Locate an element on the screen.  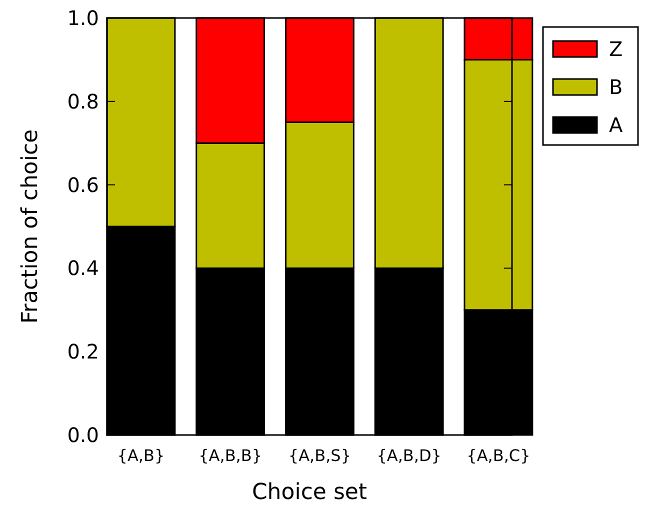
y-tick-label: 0.6 is located at coordinates (83, 184).